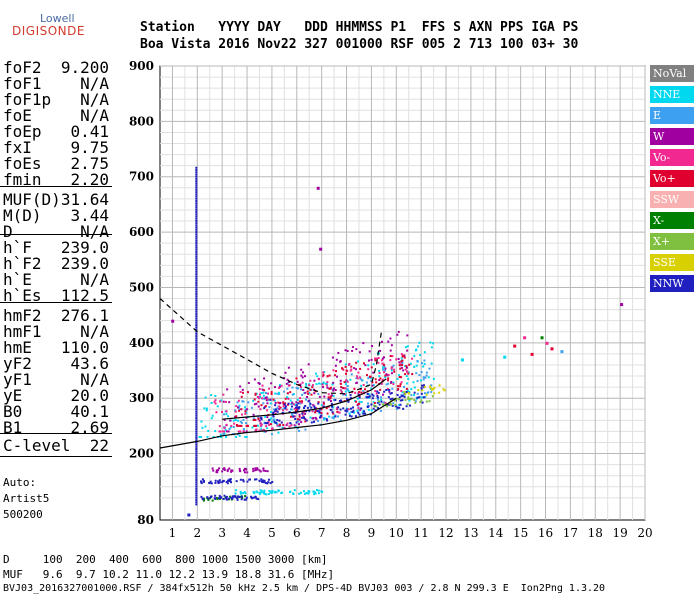  I want to click on param-name: yF2, so click(17, 363).